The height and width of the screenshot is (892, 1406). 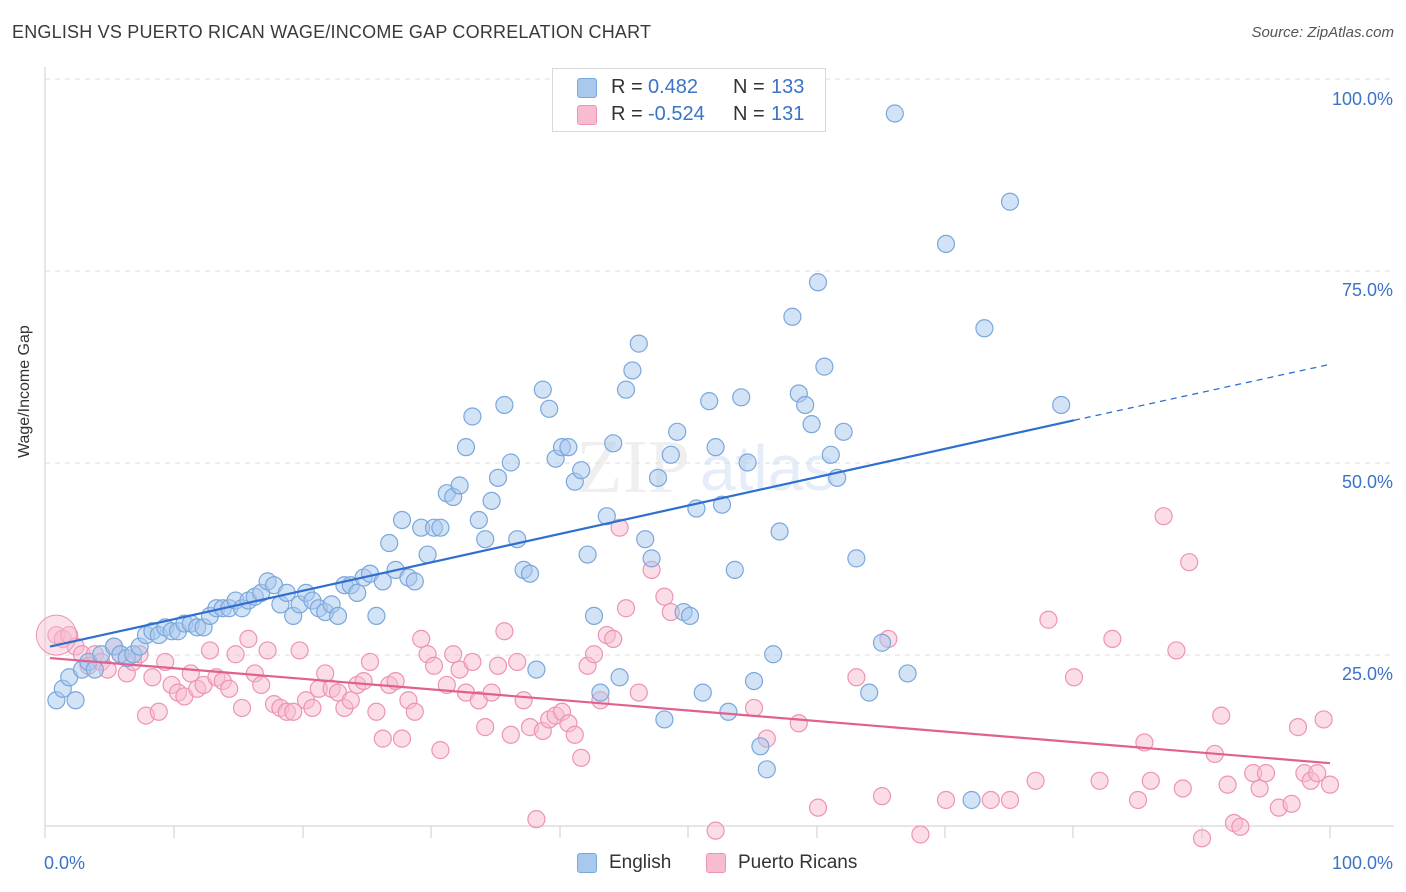 What do you see at coordinates (587, 115) in the screenshot?
I see `puerto-ricans-swatch` at bounding box center [587, 115].